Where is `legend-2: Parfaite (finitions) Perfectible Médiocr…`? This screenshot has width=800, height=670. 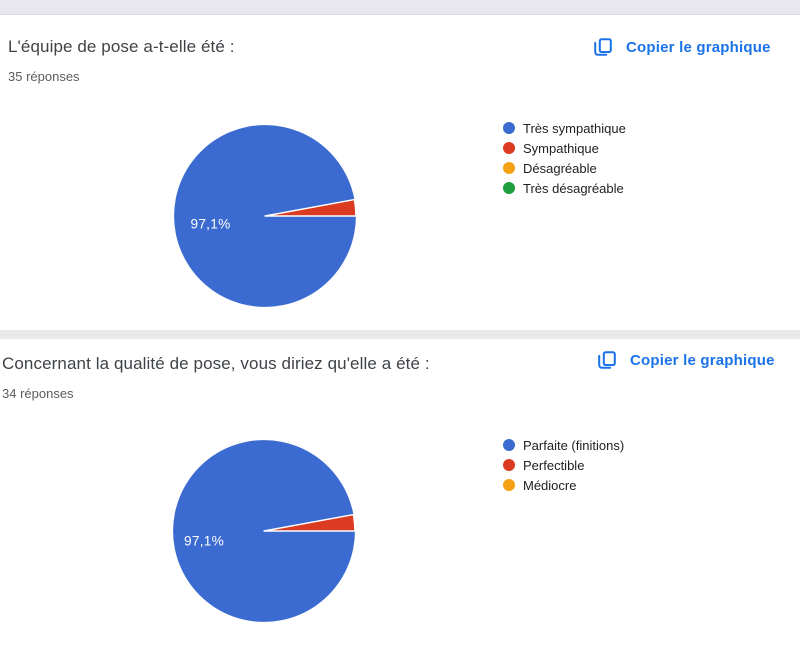
legend-2: Parfaite (finitions) Perfectible Médiocr… is located at coordinates (563, 465).